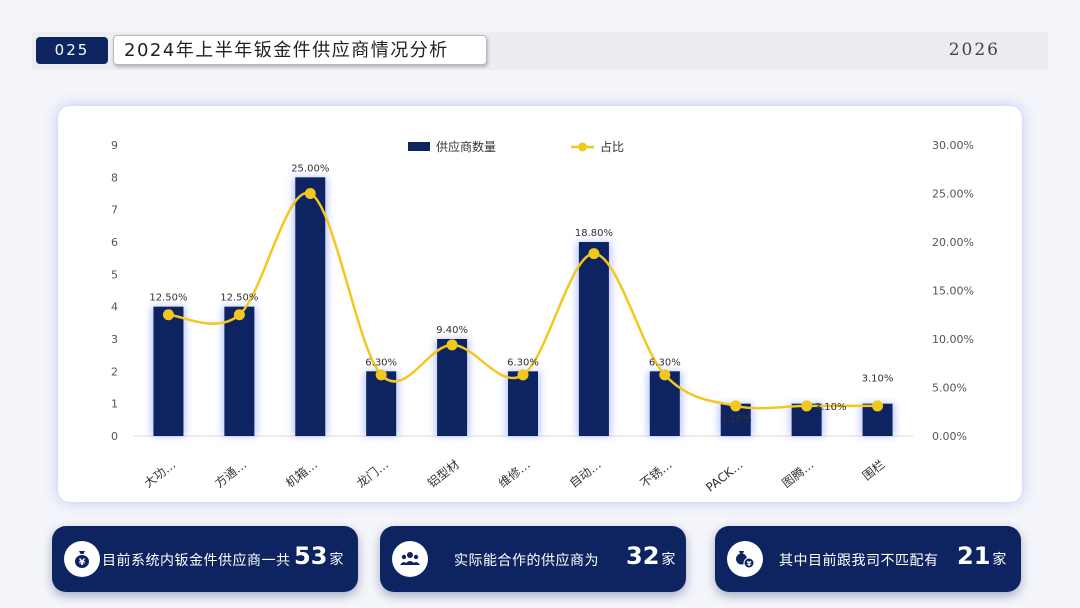 The width and height of the screenshot is (1080, 608). I want to click on legend-line-marker, so click(582, 147).